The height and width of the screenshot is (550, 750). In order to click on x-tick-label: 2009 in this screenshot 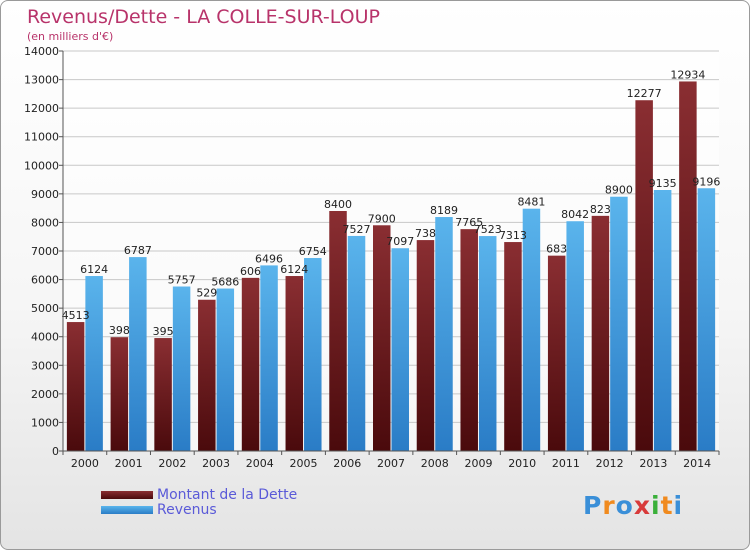, I will do `click(478, 463)`.